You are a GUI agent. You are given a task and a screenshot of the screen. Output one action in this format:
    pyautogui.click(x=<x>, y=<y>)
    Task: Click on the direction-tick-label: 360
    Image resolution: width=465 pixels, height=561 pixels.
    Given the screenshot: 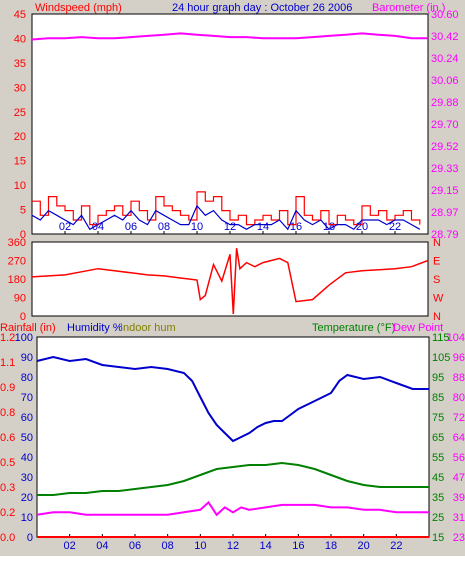 What is the action you would take?
    pyautogui.click(x=17, y=243)
    